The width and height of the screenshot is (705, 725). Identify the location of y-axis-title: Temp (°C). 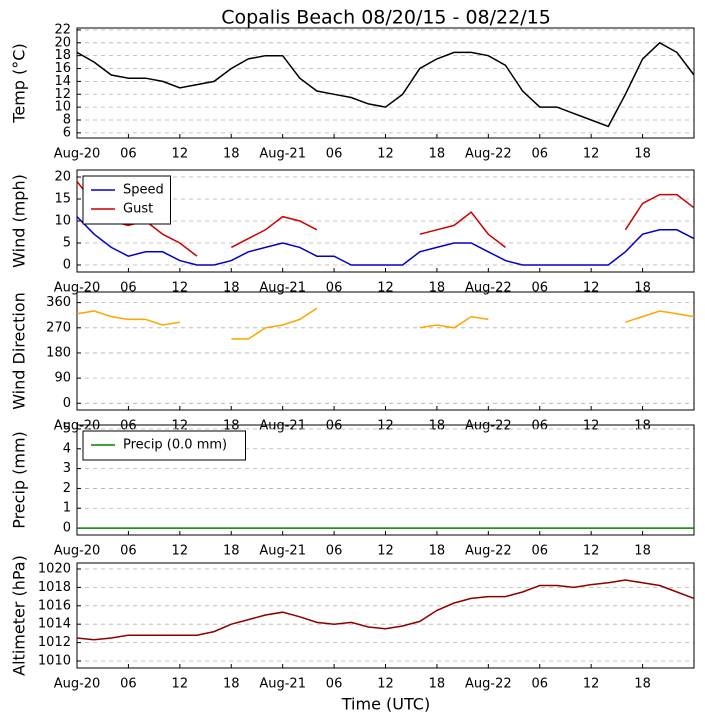
(19, 83).